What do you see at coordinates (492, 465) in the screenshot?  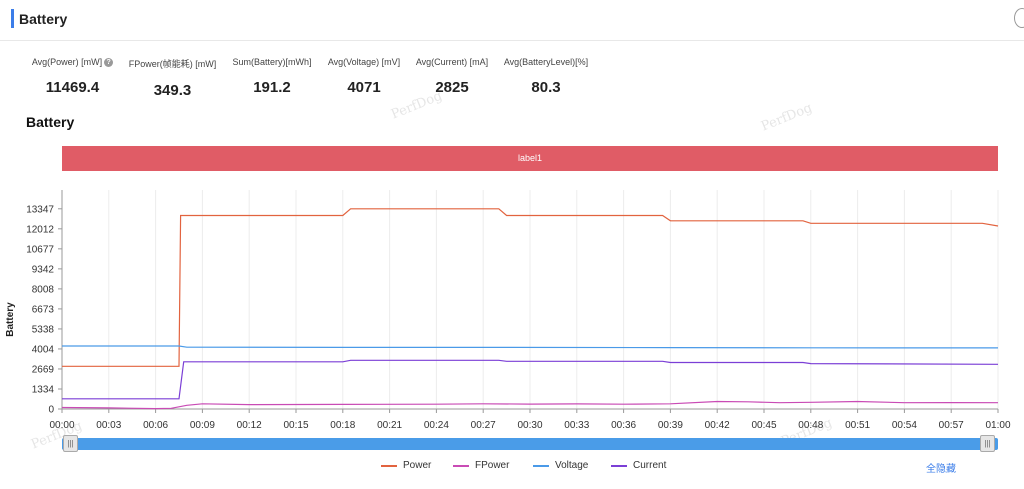 I see `legend-label: FPower` at bounding box center [492, 465].